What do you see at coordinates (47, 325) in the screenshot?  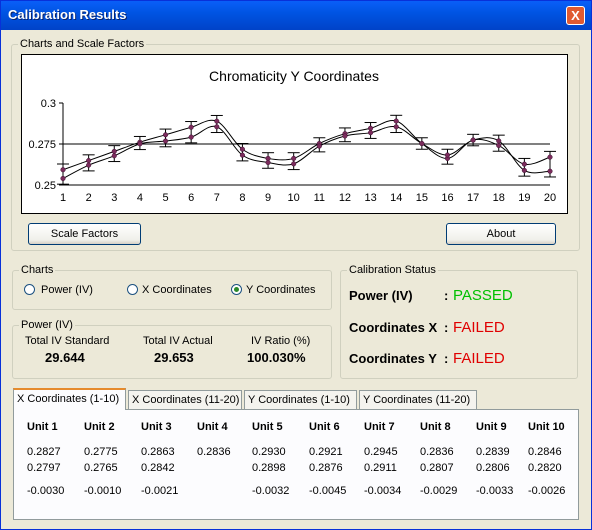 I see `power-iv-group-label: Power (IV)` at bounding box center [47, 325].